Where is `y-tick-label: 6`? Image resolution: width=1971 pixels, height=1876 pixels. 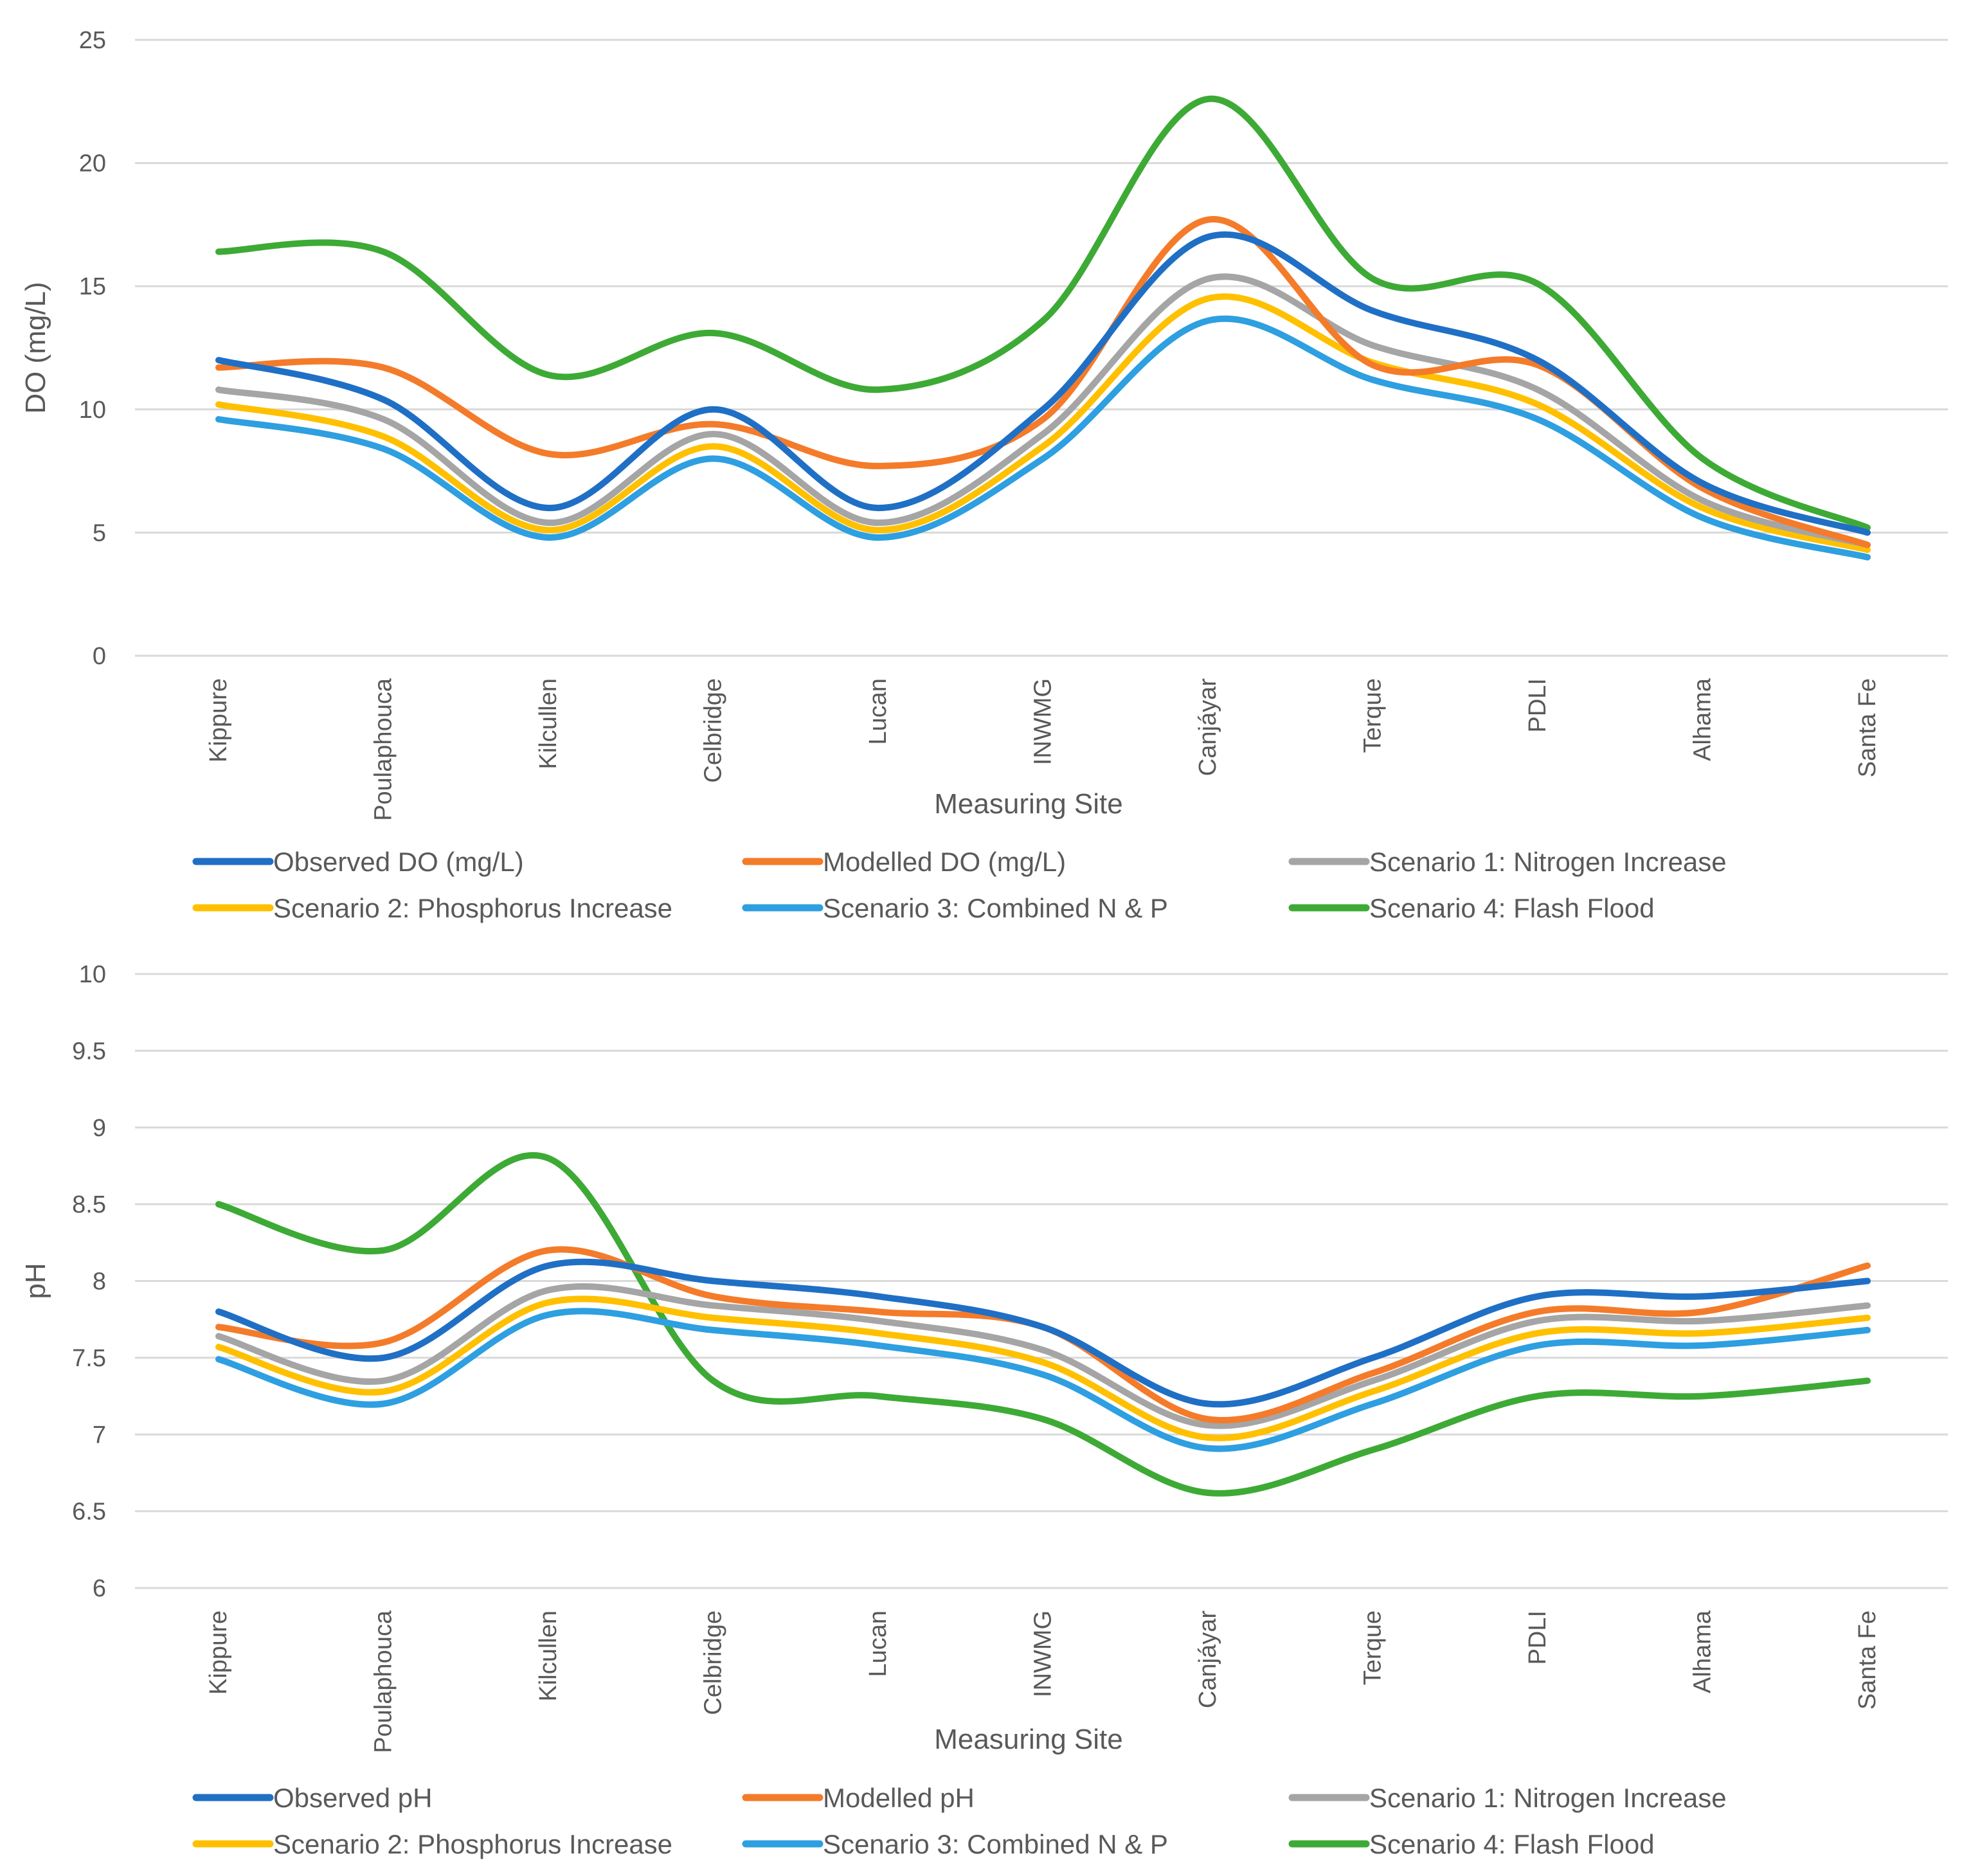
y-tick-label: 6 is located at coordinates (99, 1589).